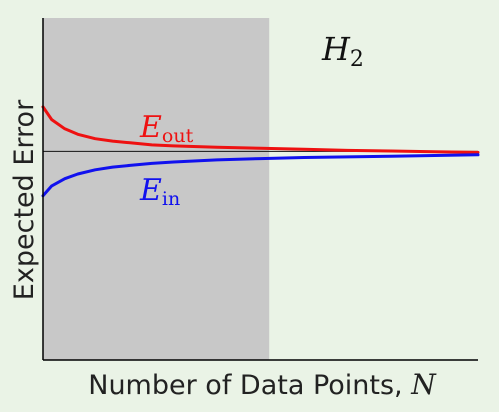  I want to click on chart-title: H2, so click(342, 51).